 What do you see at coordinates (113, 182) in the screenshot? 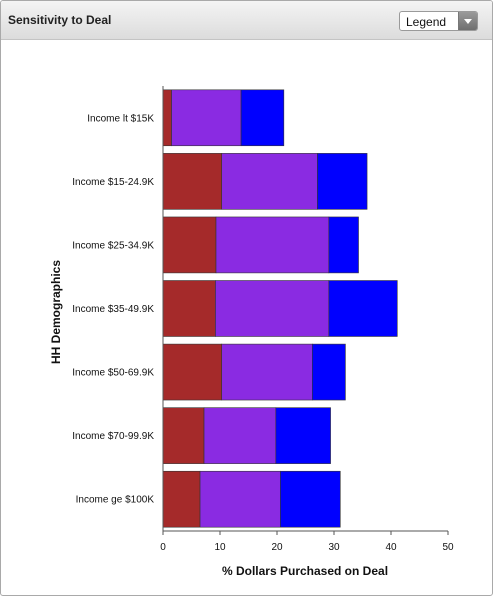
I see `y-tick-label: Income $15-24.9K` at bounding box center [113, 182].